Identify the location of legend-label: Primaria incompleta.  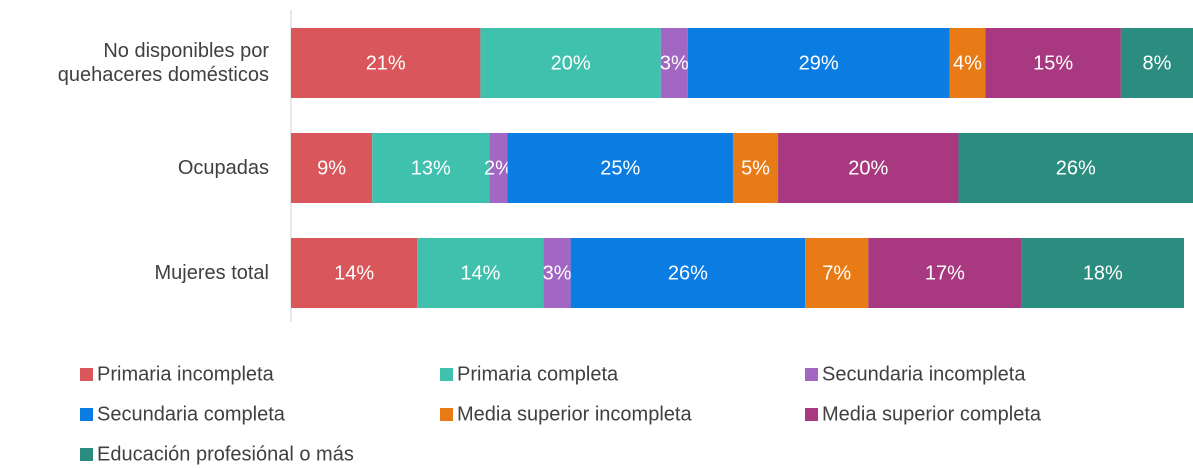
(186, 374).